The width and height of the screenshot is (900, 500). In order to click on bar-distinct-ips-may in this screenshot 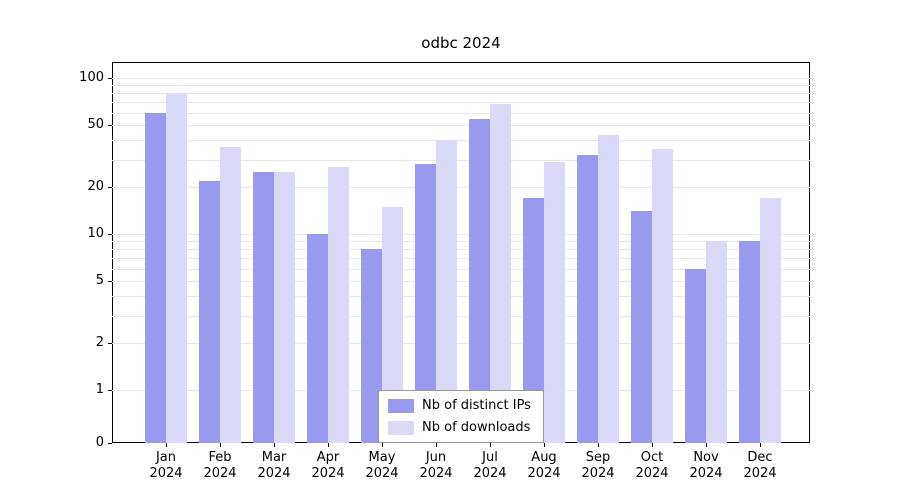, I will do `click(371, 346)`.